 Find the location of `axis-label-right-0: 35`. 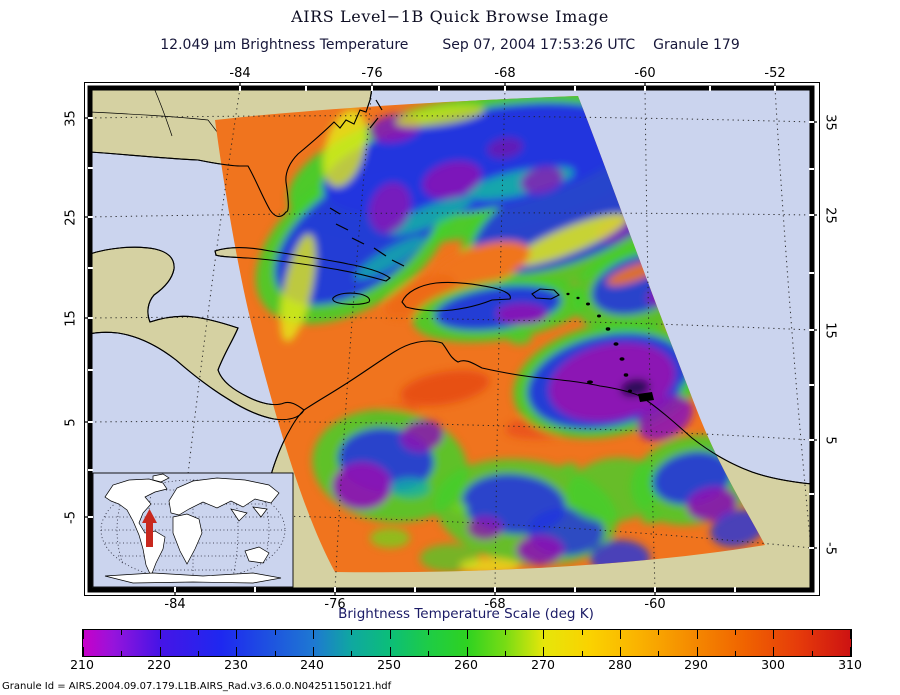

axis-label-right-0: 35 is located at coordinates (830, 122).